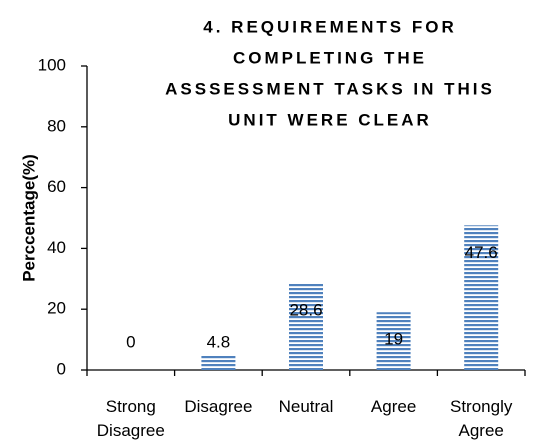  Describe the element at coordinates (131, 418) in the screenshot. I see `x-tick-label: Strong Disagree` at that location.